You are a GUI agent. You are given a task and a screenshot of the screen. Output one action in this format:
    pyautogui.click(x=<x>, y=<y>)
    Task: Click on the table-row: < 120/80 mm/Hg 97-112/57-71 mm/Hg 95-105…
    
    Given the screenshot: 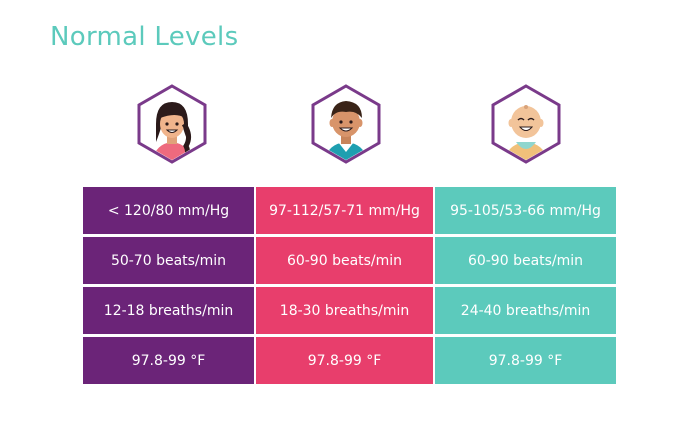 What is the action you would take?
    pyautogui.click(x=349, y=210)
    